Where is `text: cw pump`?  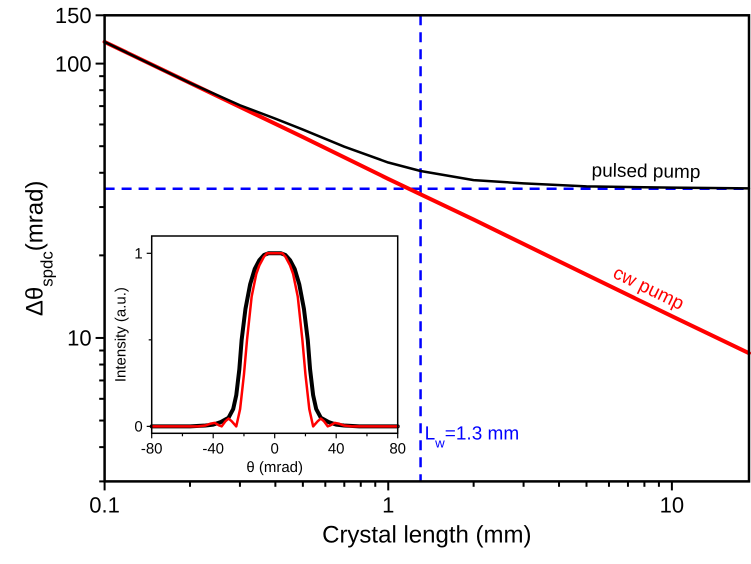 text: cw pump is located at coordinates (649, 288).